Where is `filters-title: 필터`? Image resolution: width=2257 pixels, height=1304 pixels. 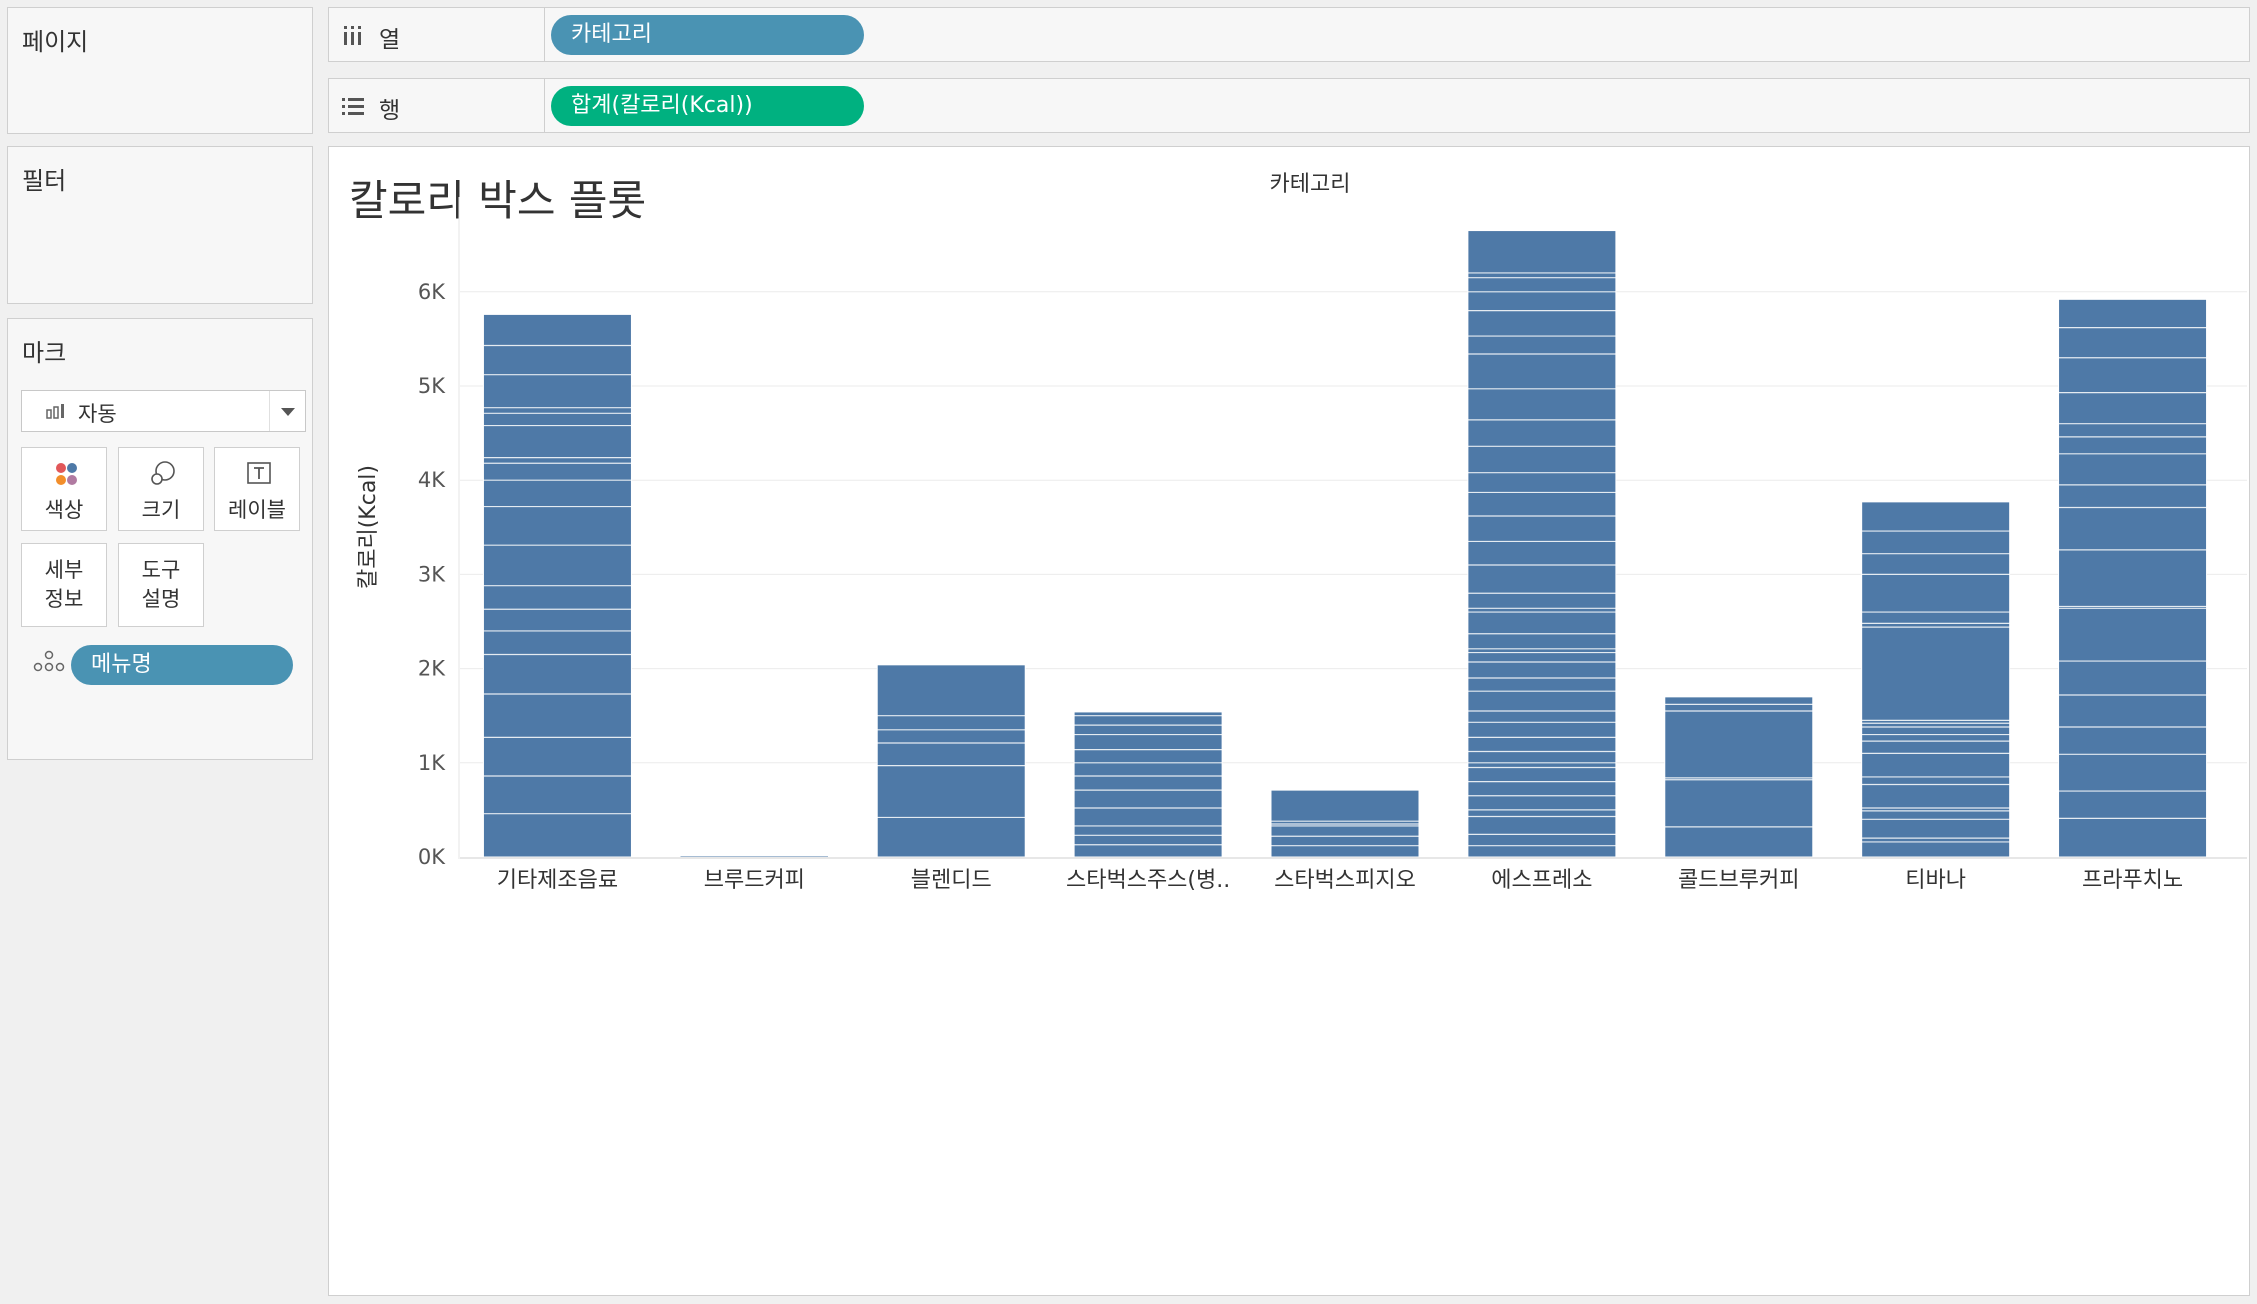
filters-title: 필터 is located at coordinates (44, 181).